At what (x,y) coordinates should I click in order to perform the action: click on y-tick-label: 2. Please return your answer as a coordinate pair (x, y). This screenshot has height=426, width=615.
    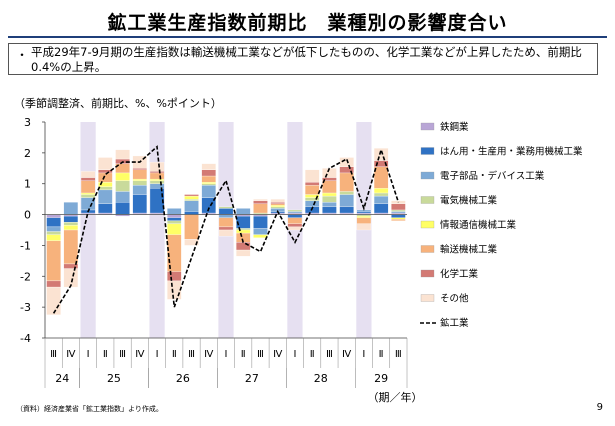
    Looking at the image, I should click on (27, 153).